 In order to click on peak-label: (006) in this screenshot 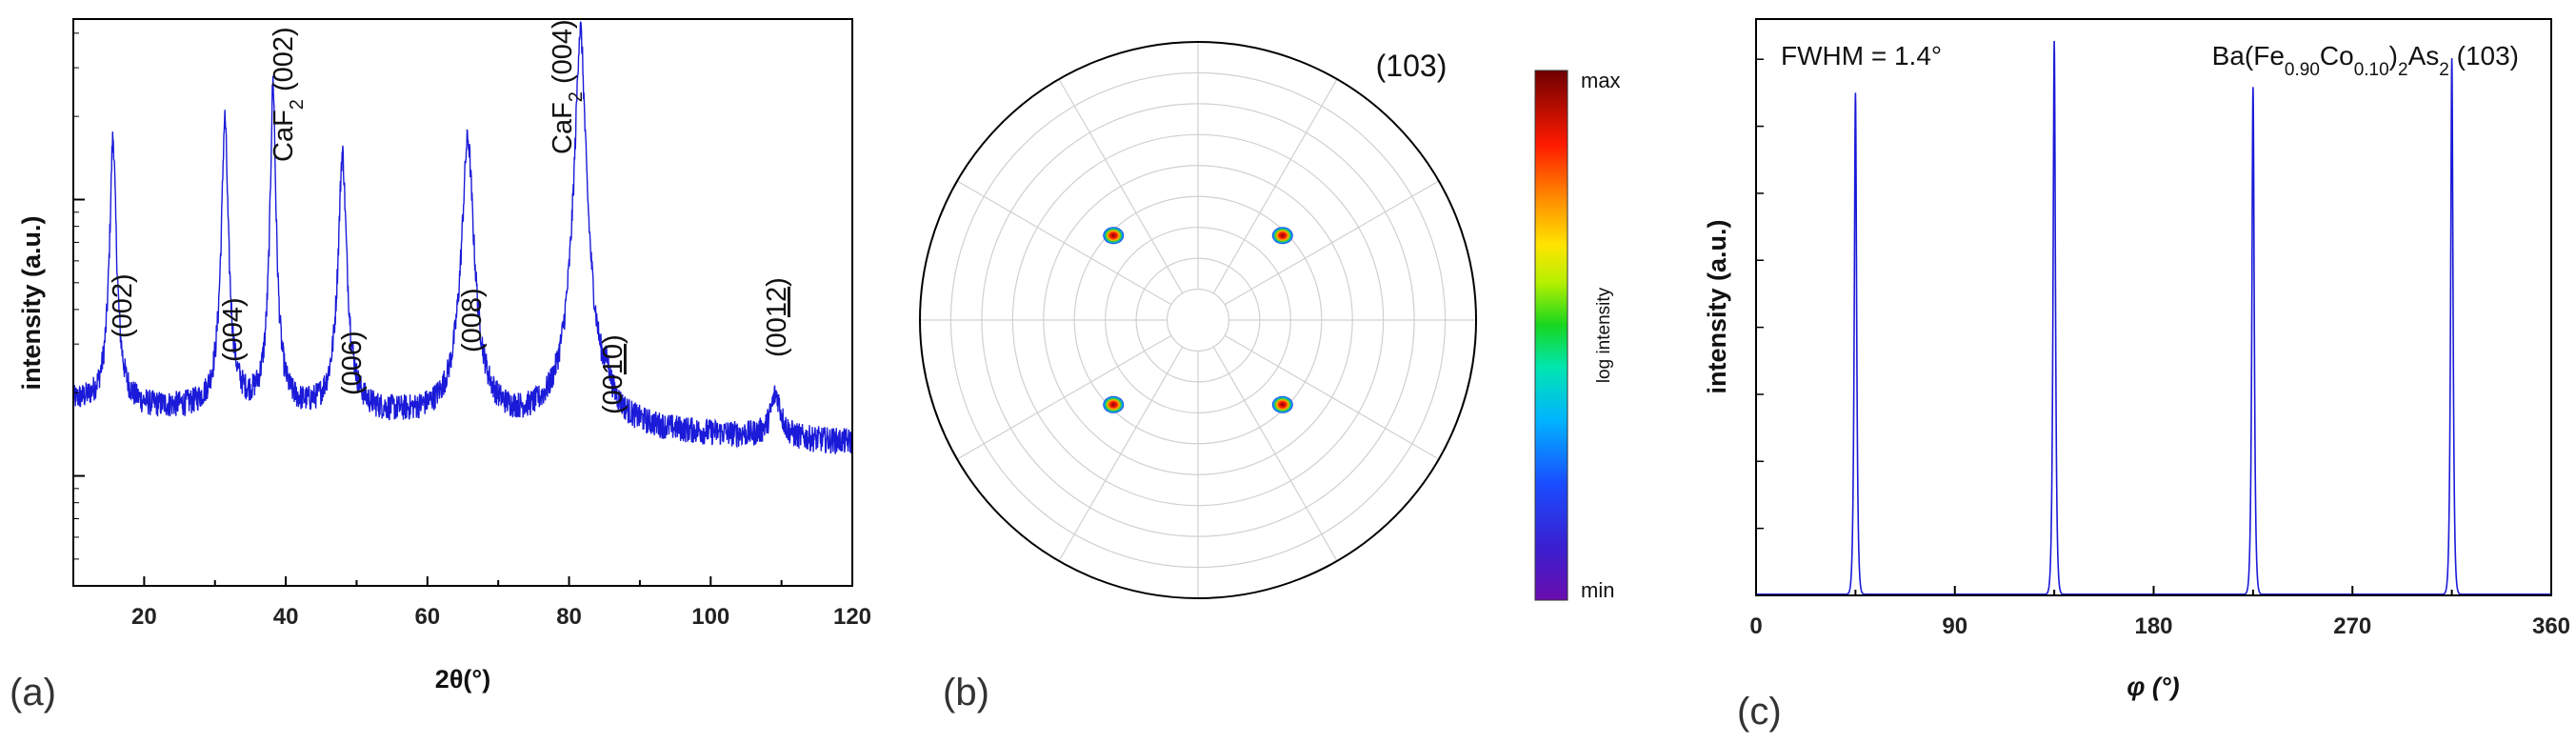, I will do `click(352, 363)`.